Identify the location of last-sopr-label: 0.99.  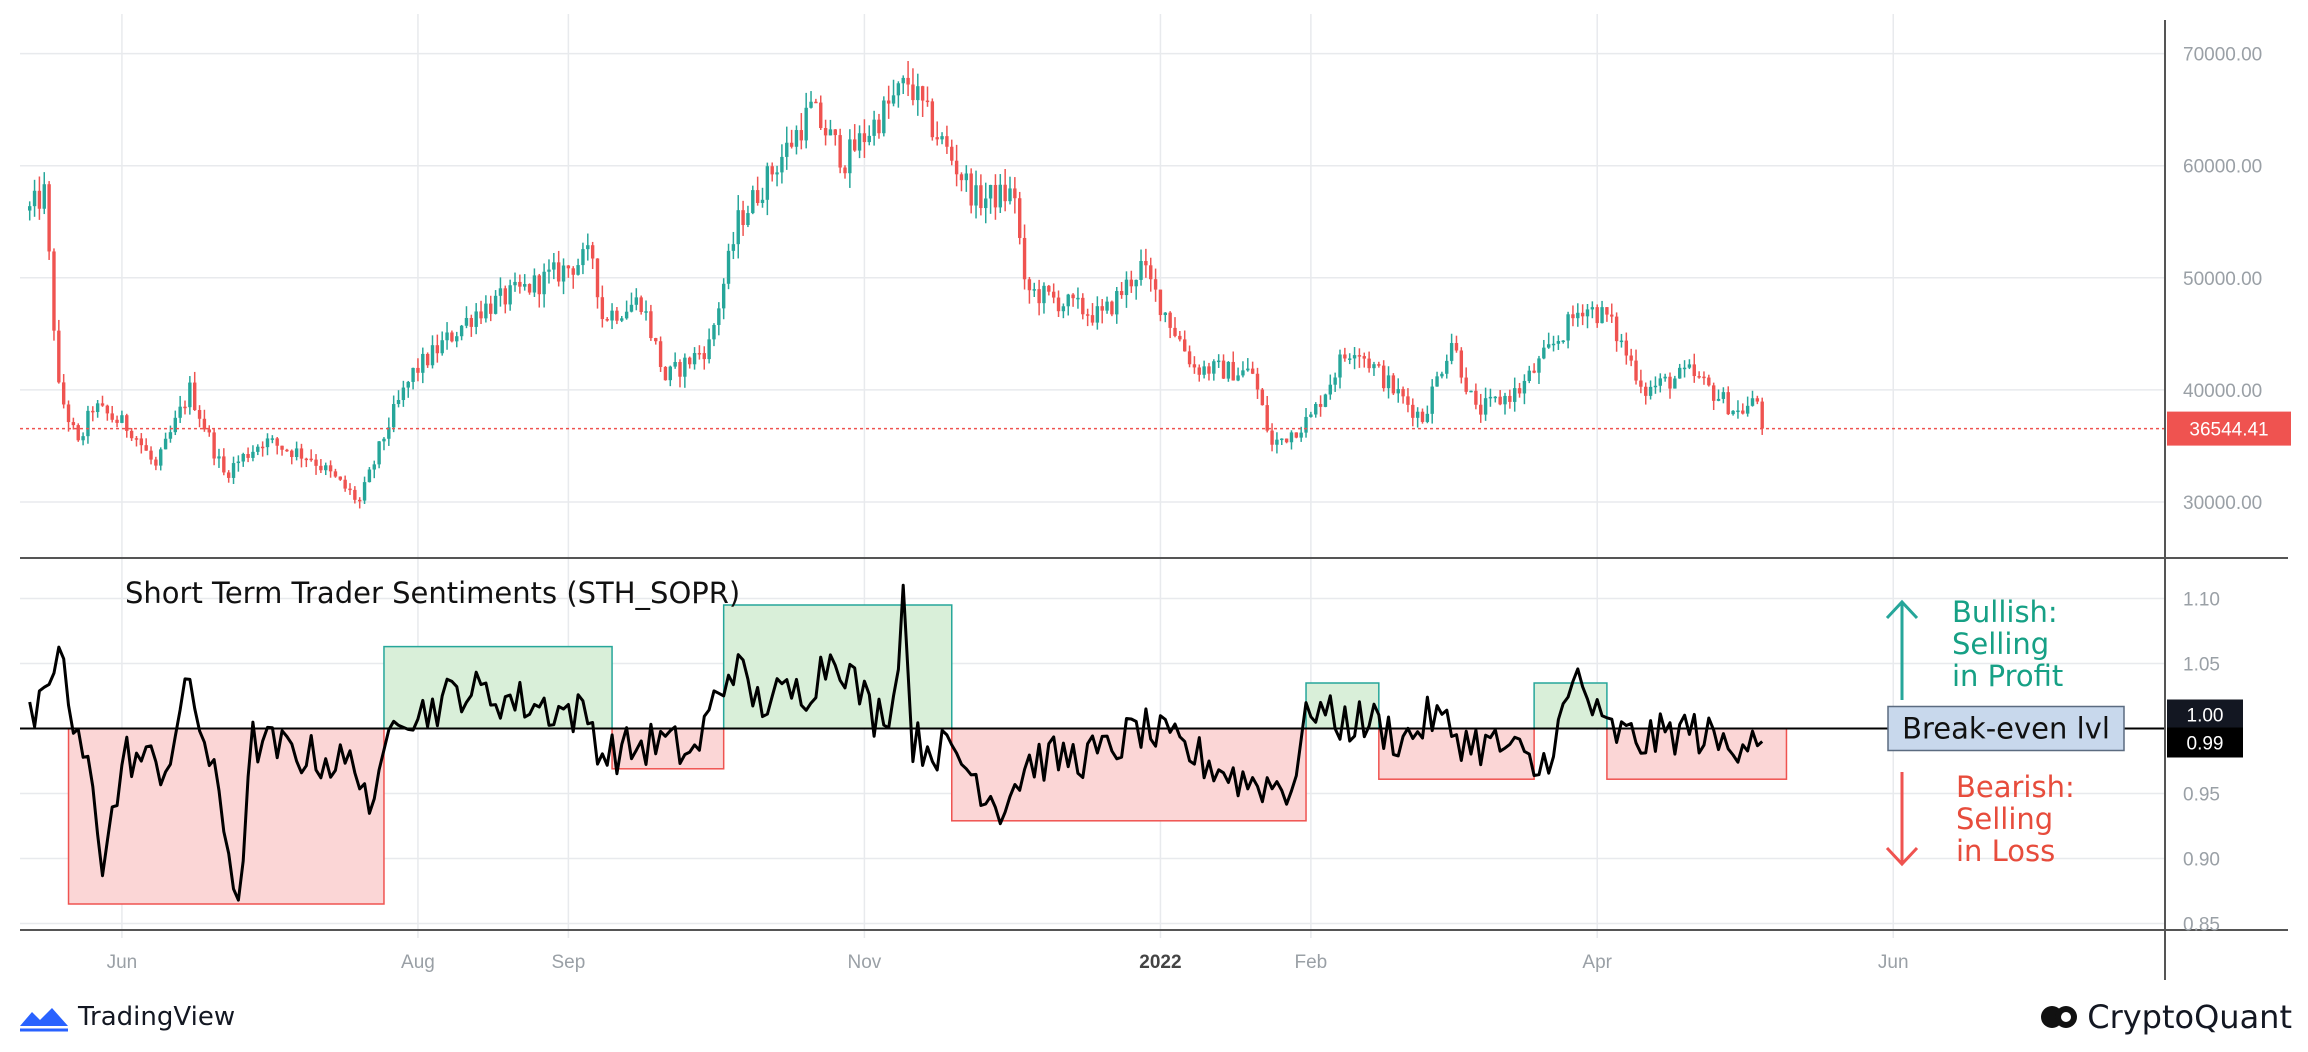
(2205, 744).